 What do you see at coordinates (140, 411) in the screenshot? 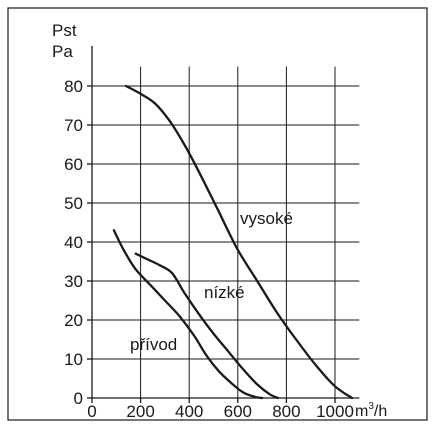
I see `x-tick-label: 200` at bounding box center [140, 411].